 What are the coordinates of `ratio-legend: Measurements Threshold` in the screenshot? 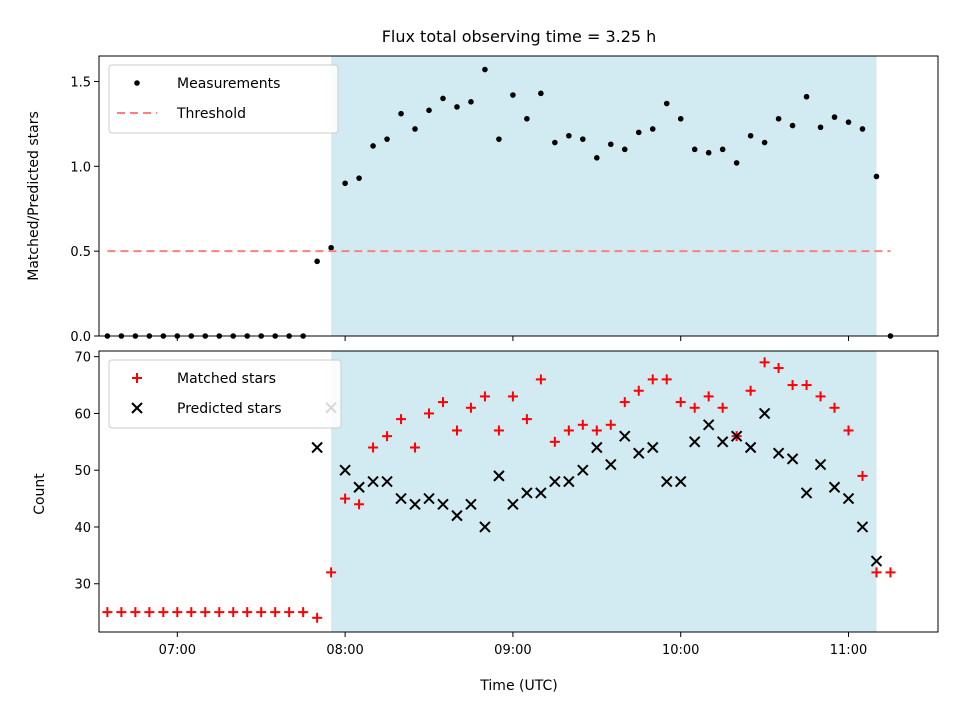 It's located at (223, 99).